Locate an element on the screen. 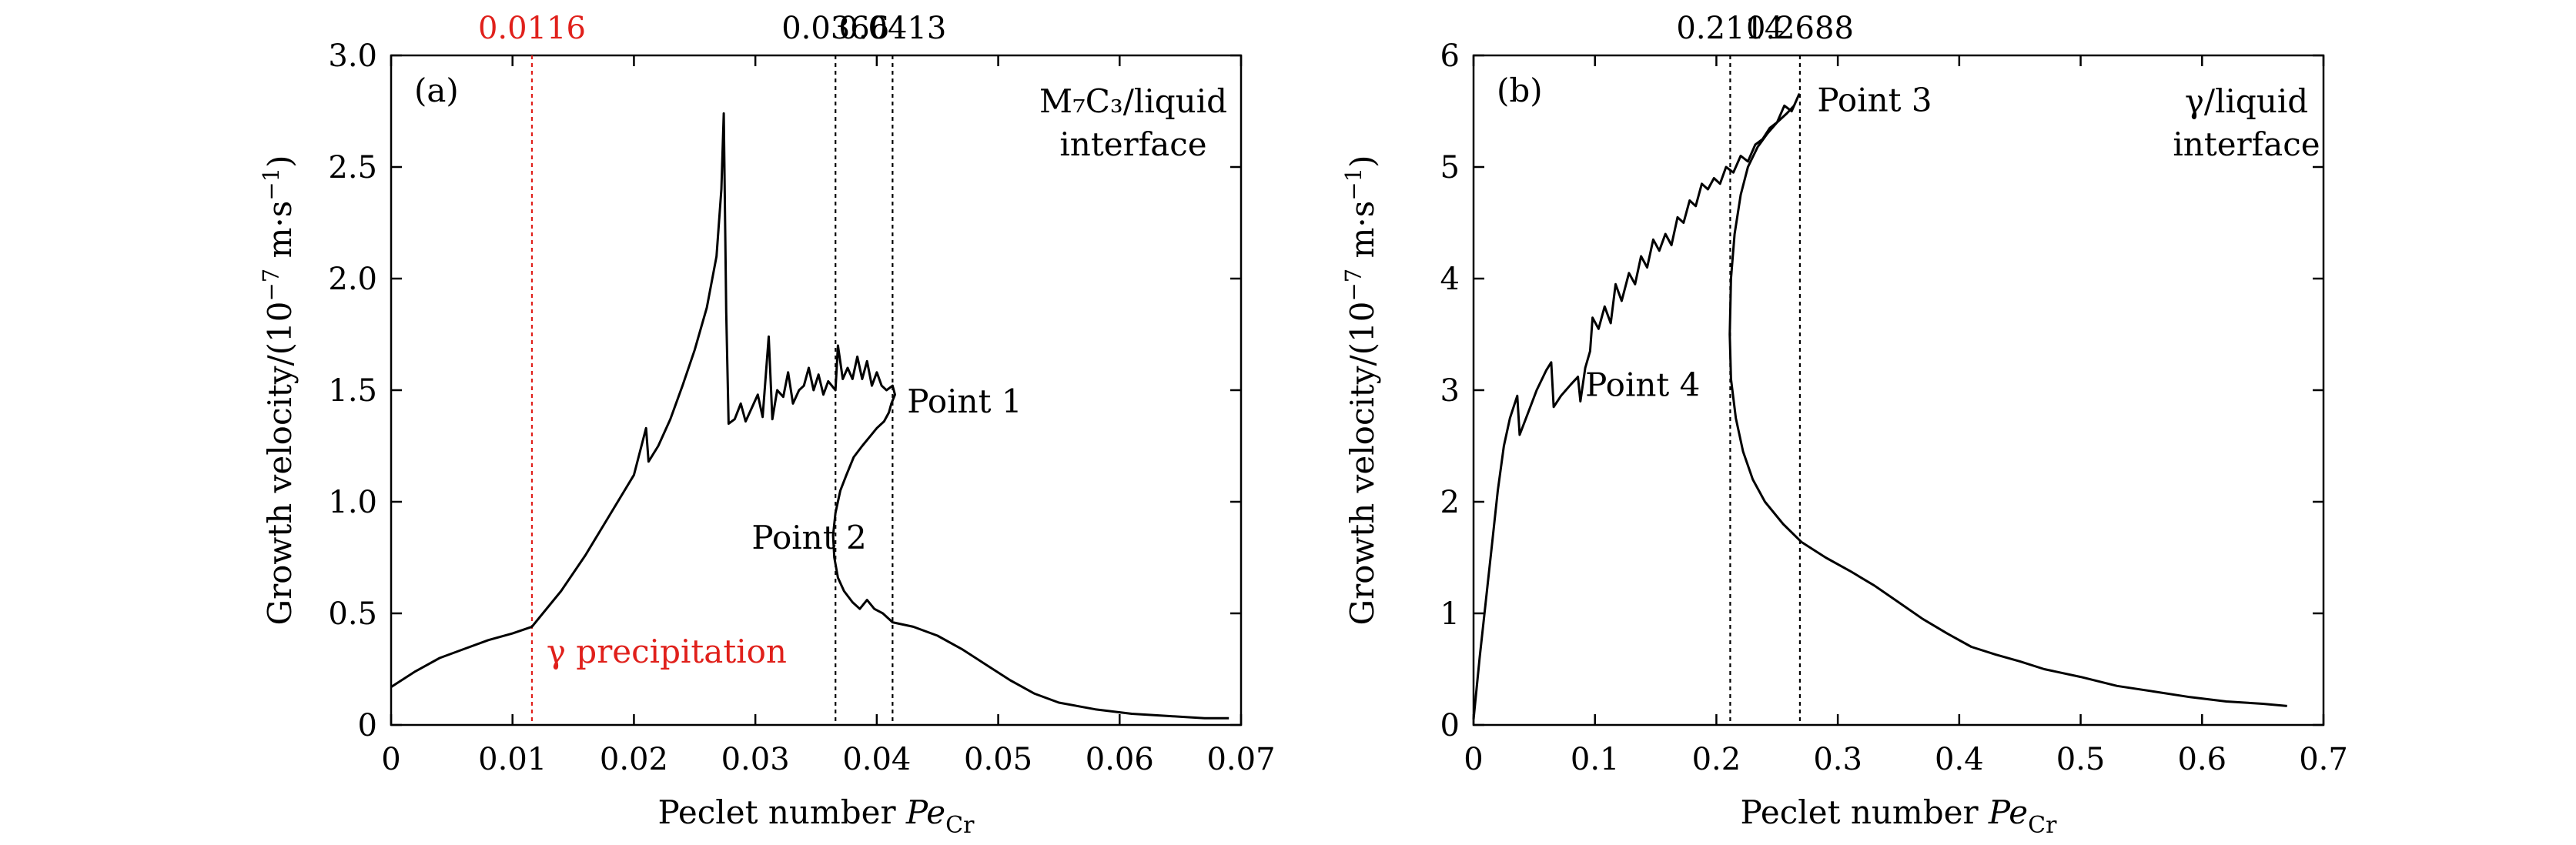 The width and height of the screenshot is (2576, 845). y-tick-label: 2 is located at coordinates (1450, 502).